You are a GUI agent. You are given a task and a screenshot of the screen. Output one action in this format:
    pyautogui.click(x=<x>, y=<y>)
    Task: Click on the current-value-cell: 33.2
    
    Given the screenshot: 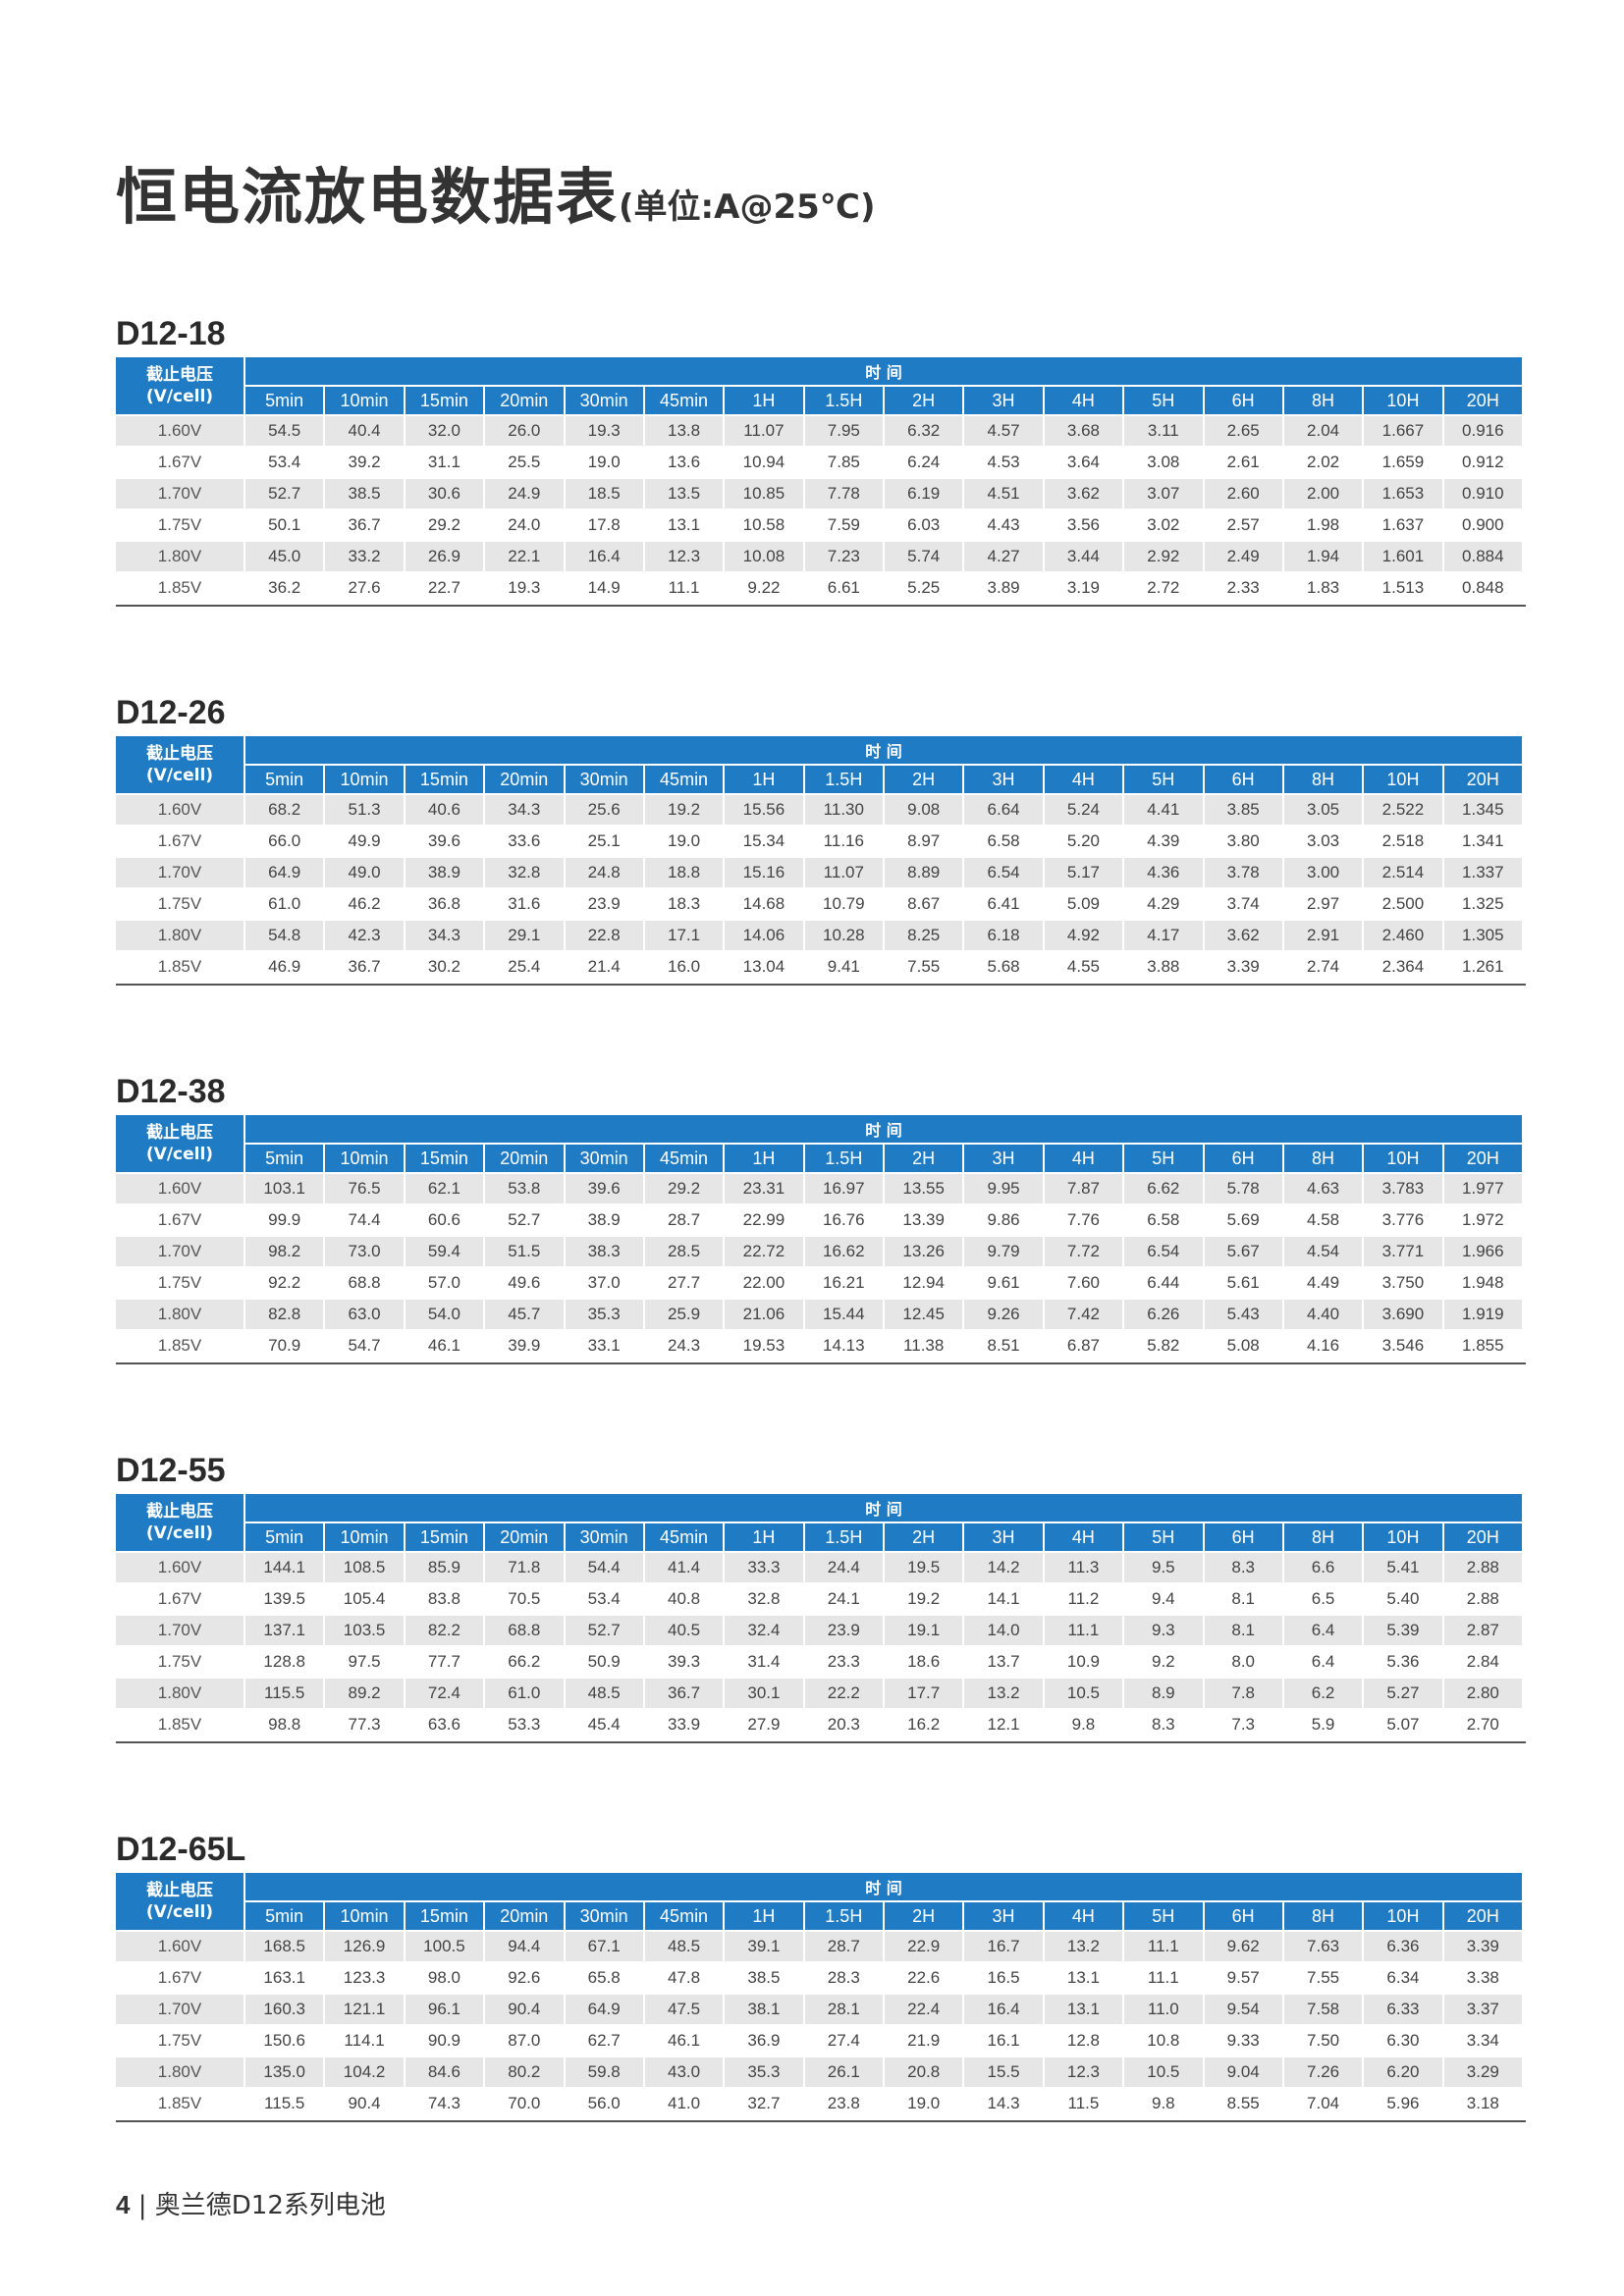 What is the action you would take?
    pyautogui.click(x=364, y=556)
    